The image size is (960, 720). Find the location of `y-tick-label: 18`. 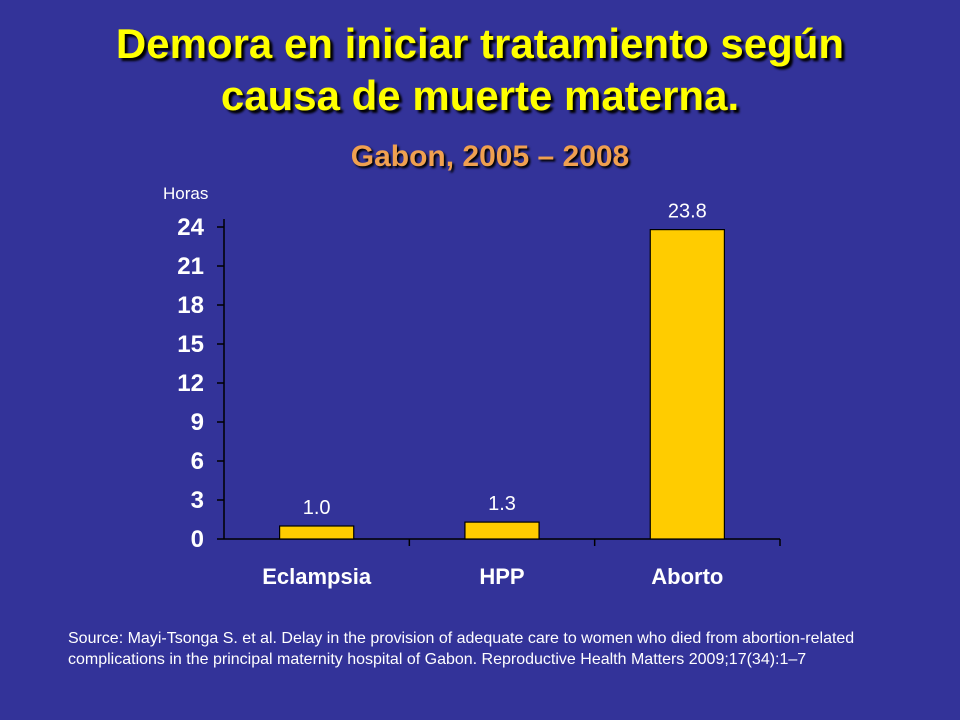

y-tick-label: 18 is located at coordinates (190, 305).